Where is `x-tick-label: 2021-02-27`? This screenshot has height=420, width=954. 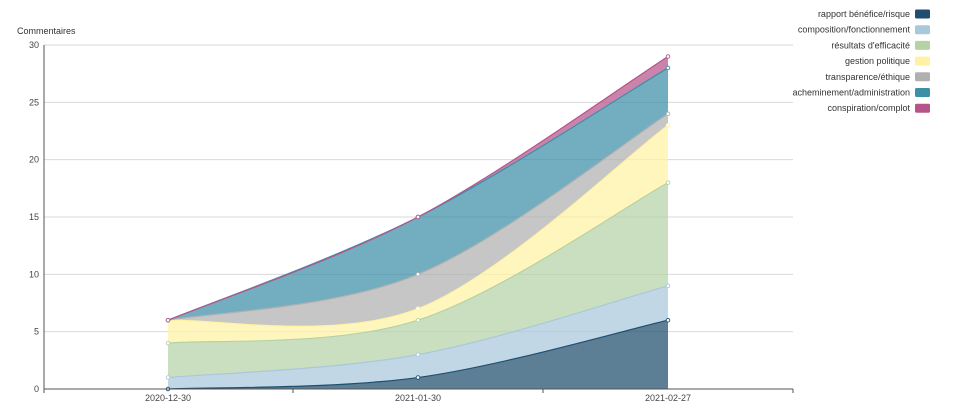 x-tick-label: 2021-02-27 is located at coordinates (668, 398).